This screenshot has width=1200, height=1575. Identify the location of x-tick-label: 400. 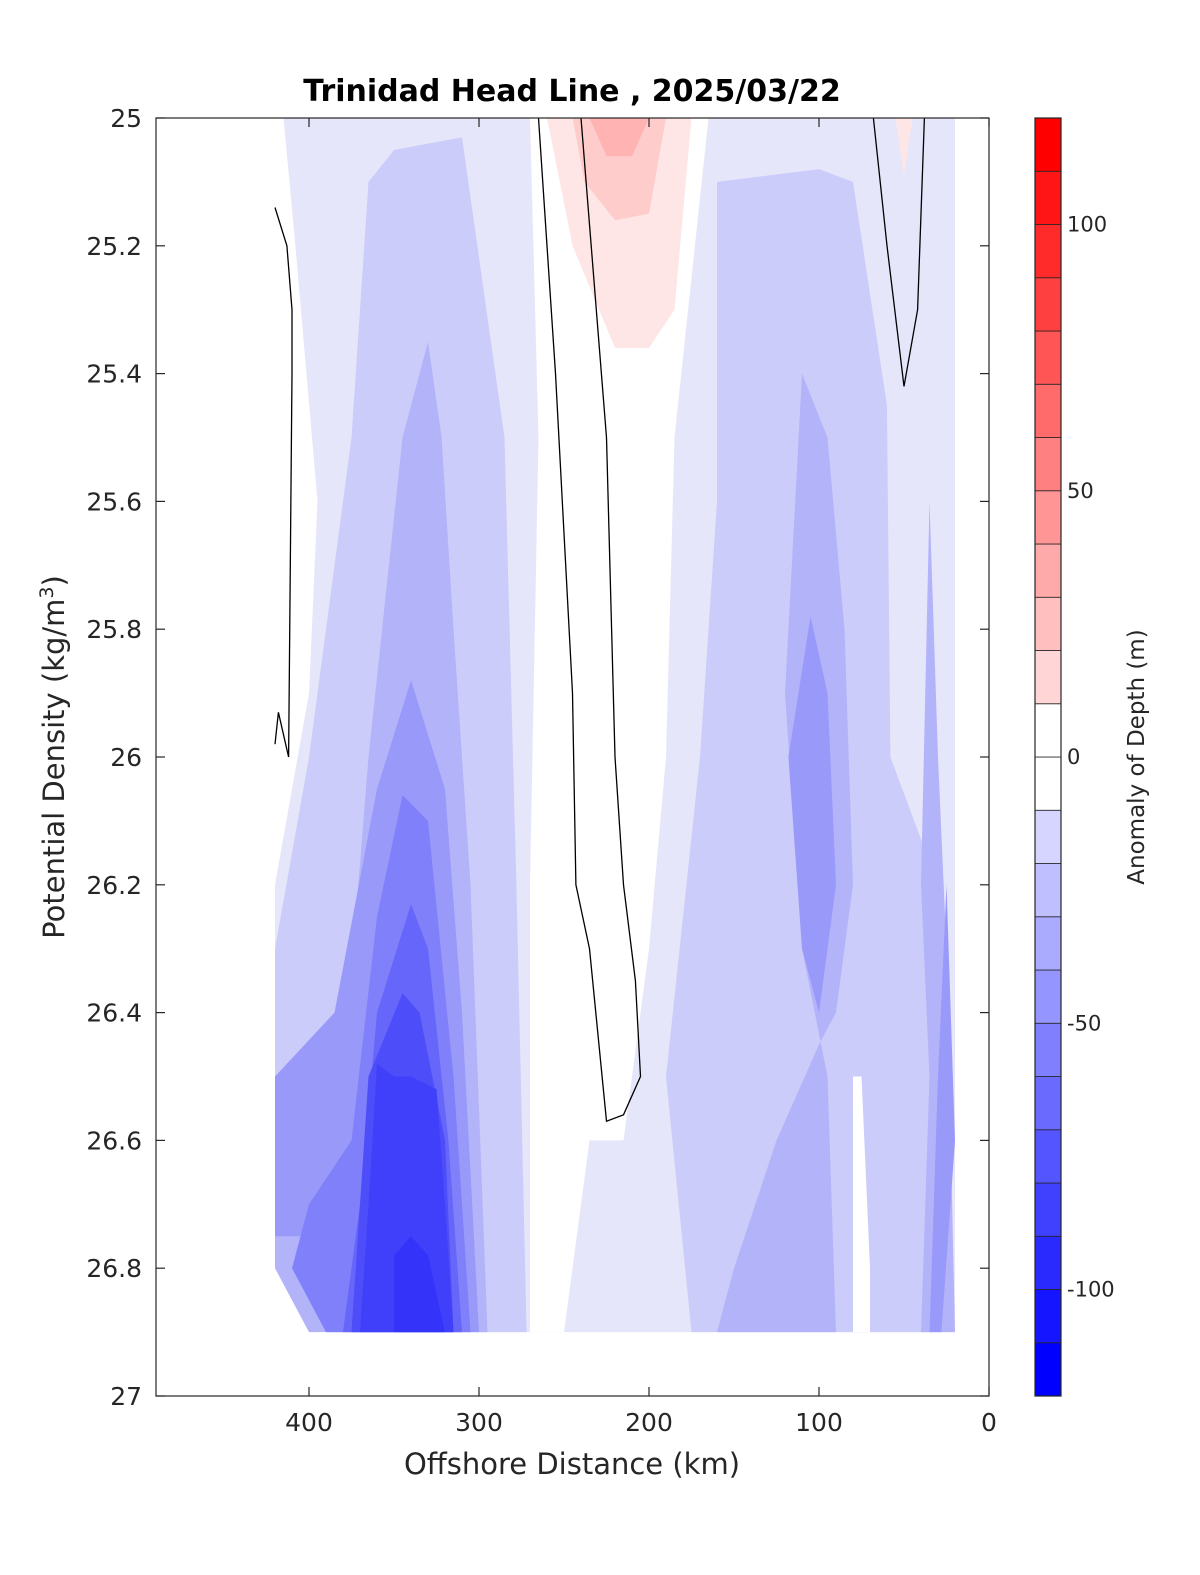
(309, 1422).